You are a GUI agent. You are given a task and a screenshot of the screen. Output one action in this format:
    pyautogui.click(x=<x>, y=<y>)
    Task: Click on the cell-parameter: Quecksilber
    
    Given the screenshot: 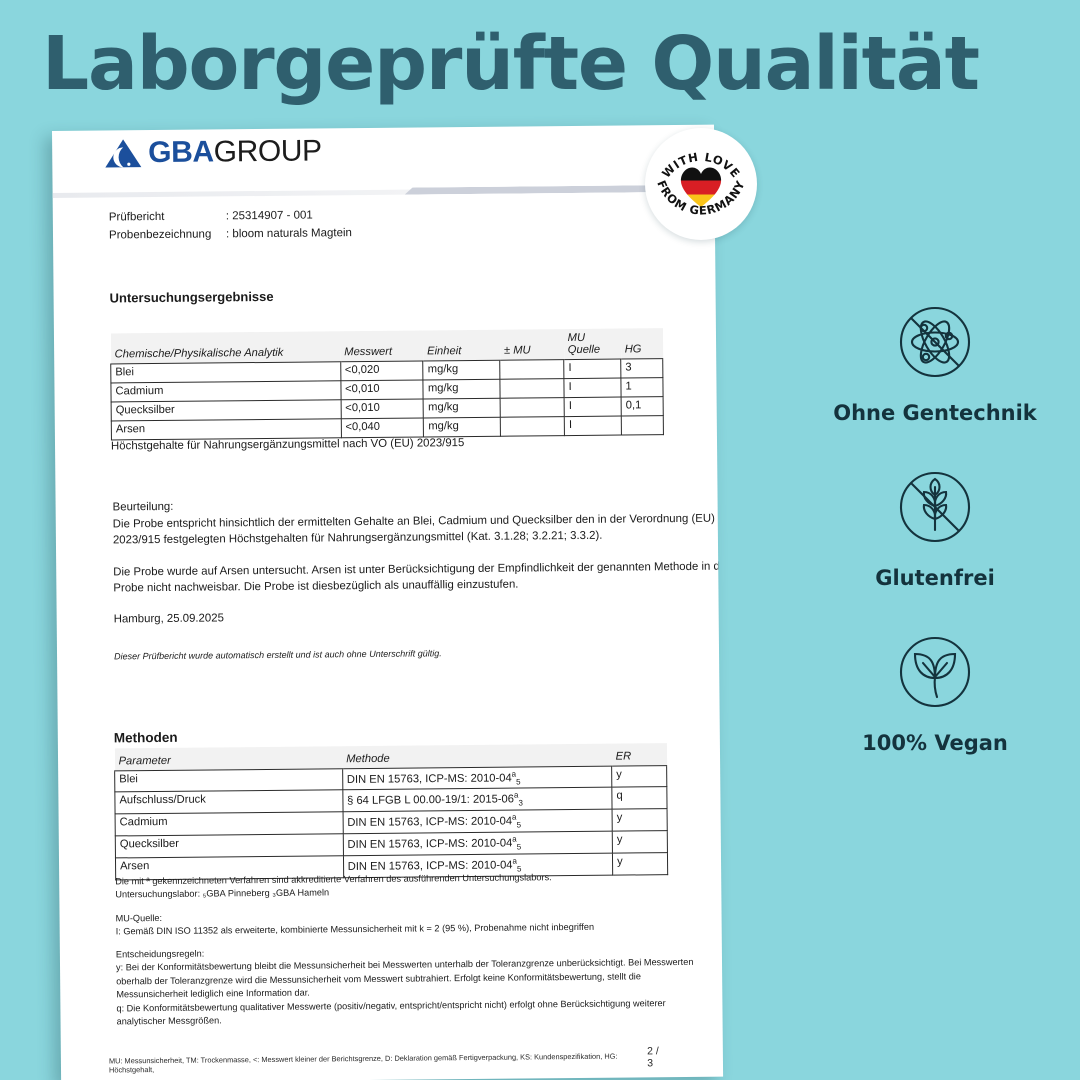 What is the action you would take?
    pyautogui.click(x=229, y=846)
    